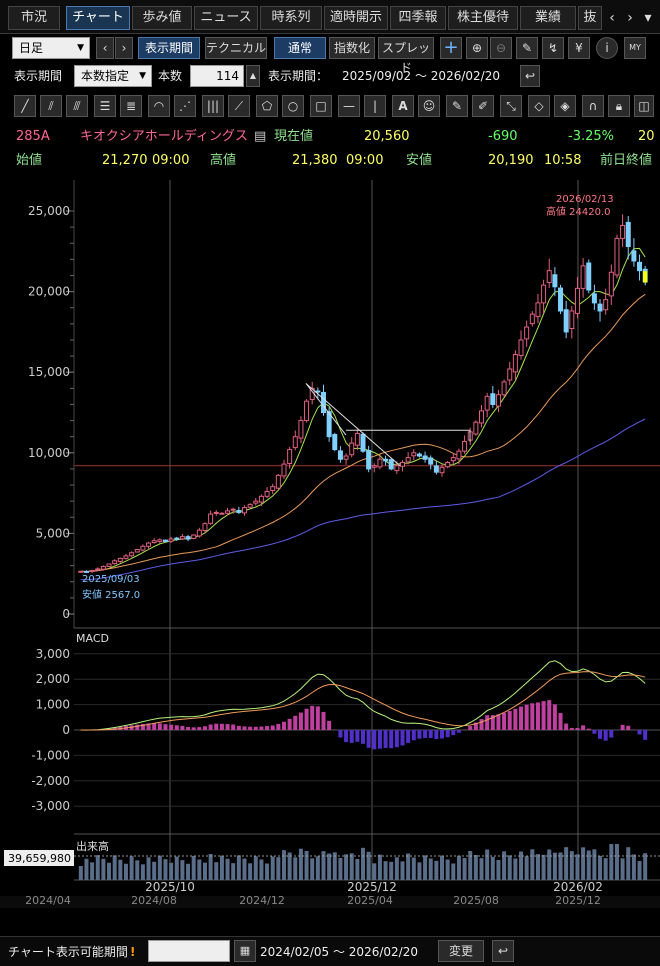  What do you see at coordinates (226, 18) in the screenshot?
I see `tab-news: ニュース` at bounding box center [226, 18].